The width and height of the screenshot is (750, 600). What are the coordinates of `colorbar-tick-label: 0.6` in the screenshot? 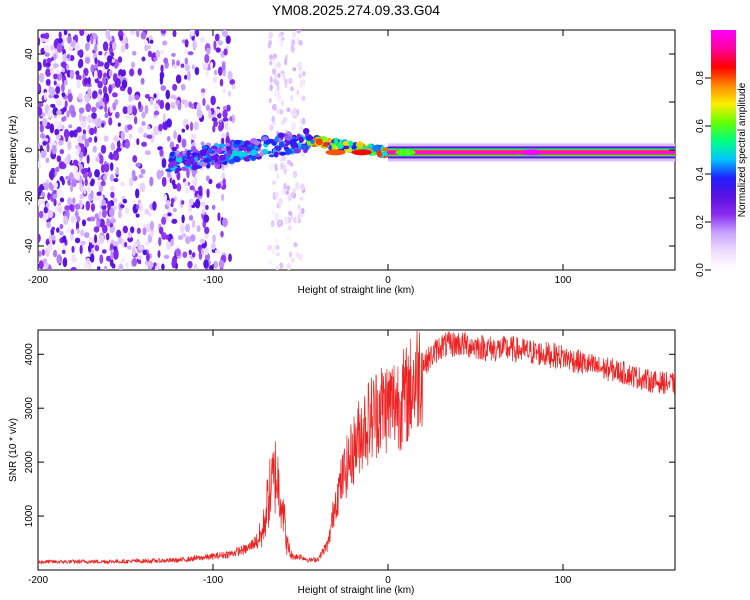 It's located at (700, 126).